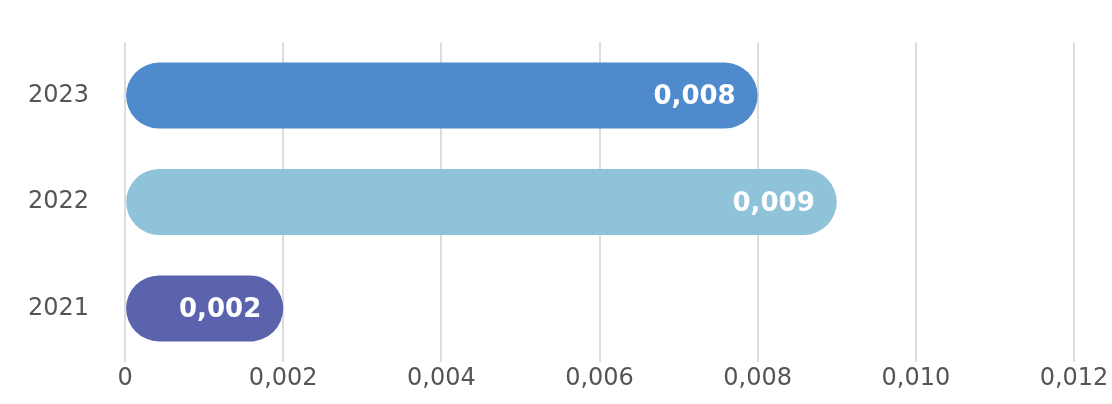  What do you see at coordinates (599, 377) in the screenshot?
I see `x-tick-label: 0,006` at bounding box center [599, 377].